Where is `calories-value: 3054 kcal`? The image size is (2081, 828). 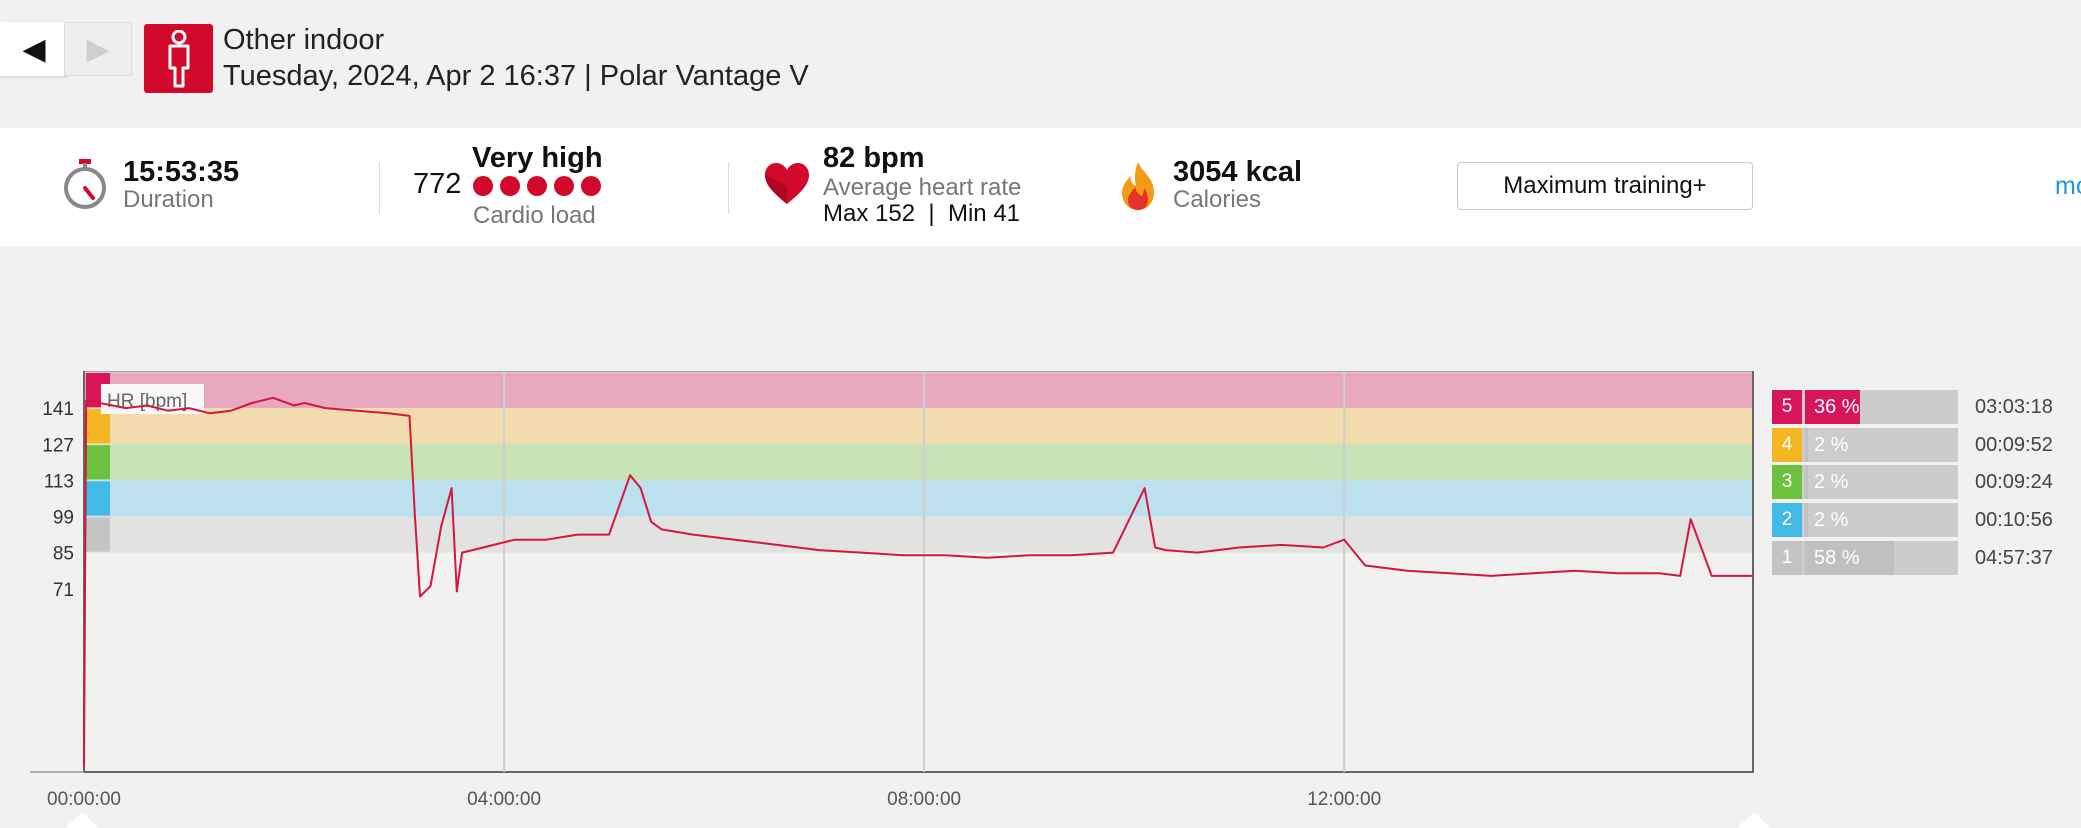
calories-value: 3054 kcal is located at coordinates (1238, 172).